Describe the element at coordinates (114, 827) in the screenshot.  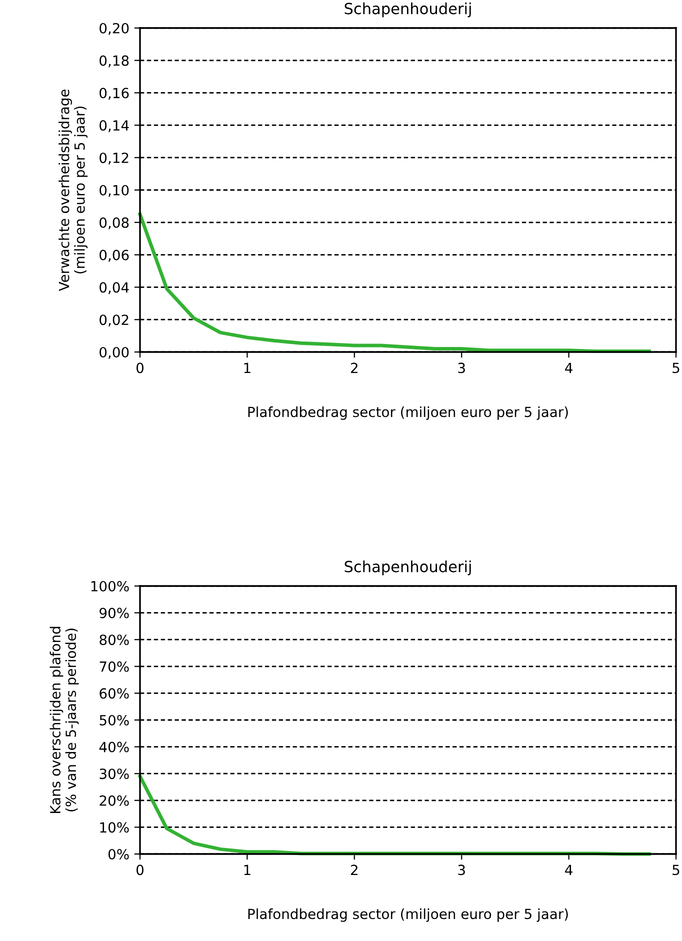
I see `y-tick-label: 10%` at that location.